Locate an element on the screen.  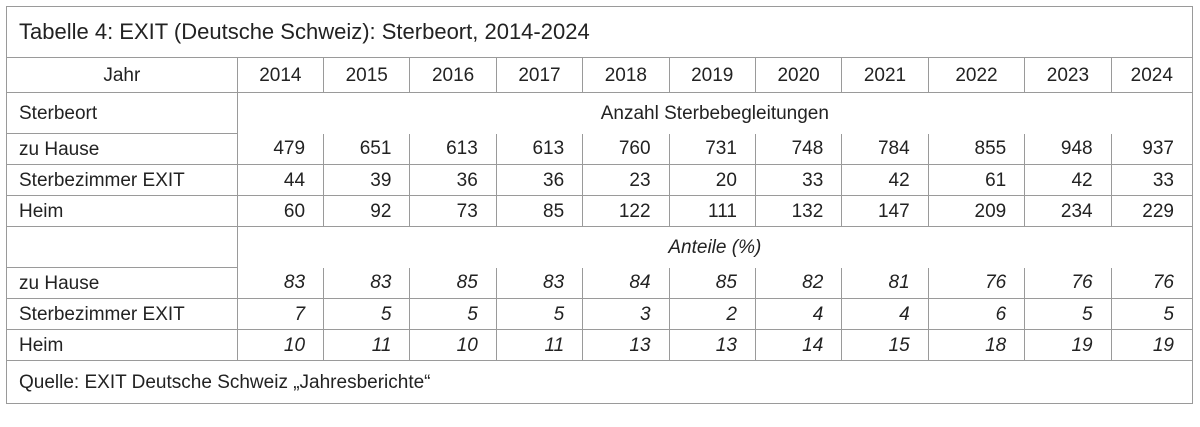
table-row: Sterbezimmer EXIT 7 5 5 5 3 2 4 4 6 5 5 is located at coordinates (600, 314).